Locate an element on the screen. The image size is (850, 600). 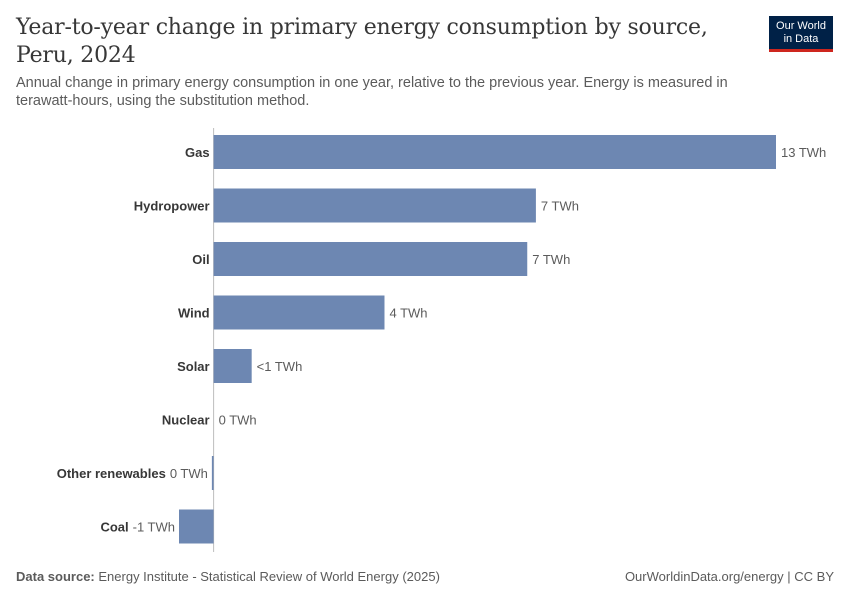
bar-oil is located at coordinates (370, 259).